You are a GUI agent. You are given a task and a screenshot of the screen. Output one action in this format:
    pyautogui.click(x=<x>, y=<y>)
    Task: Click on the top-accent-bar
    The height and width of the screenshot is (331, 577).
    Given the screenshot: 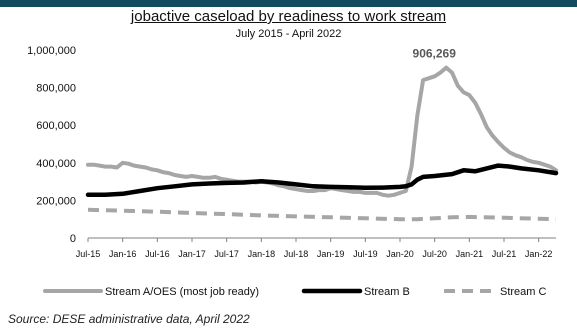 What is the action you would take?
    pyautogui.click(x=288, y=3)
    